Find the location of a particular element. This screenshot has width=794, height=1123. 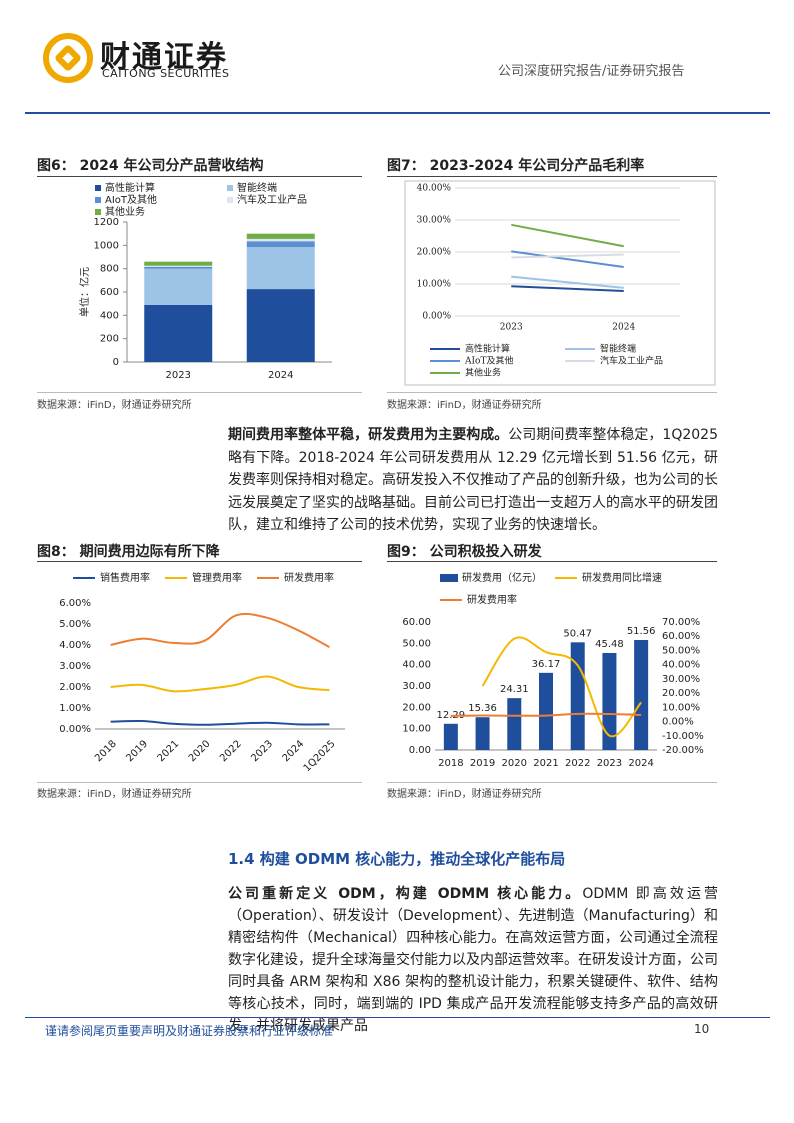

y-tick-label: 4.00% is located at coordinates (75, 645).